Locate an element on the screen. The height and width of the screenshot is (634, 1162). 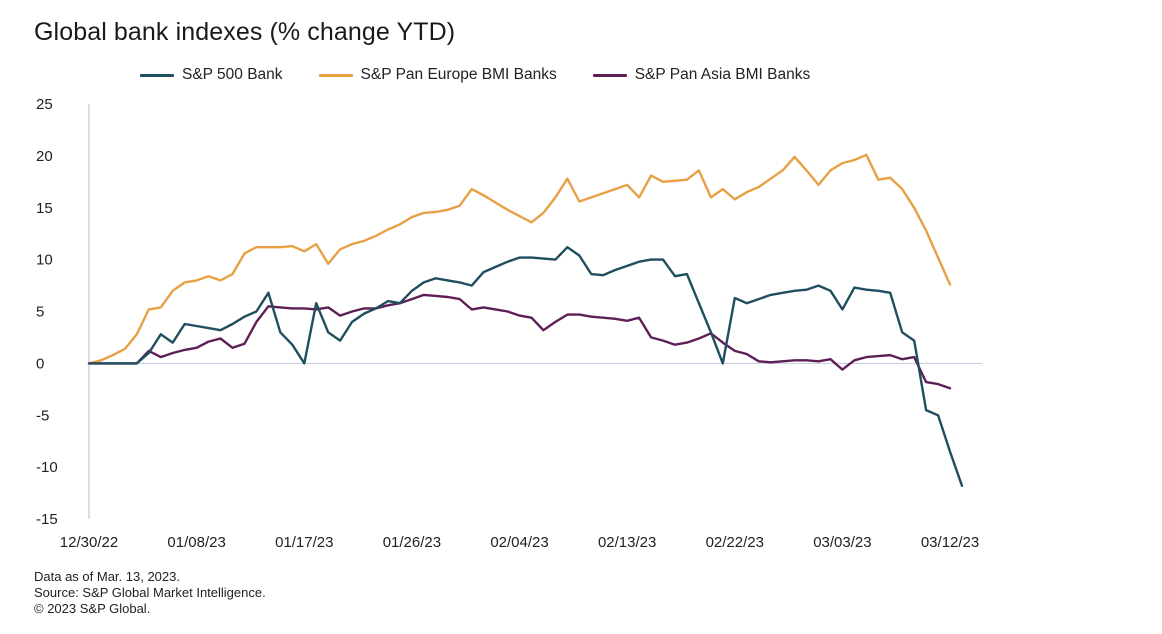
legend-swatch-sp500-bank is located at coordinates (157, 75).